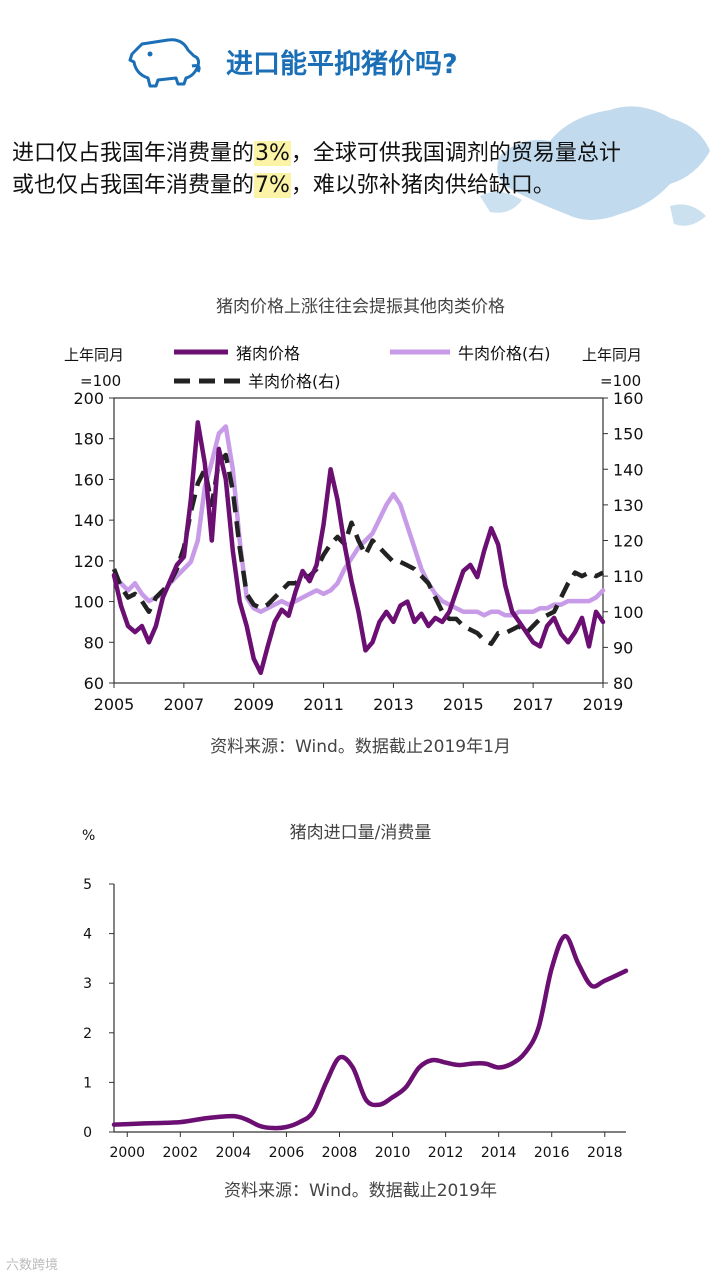 The height and width of the screenshot is (1280, 721). Describe the element at coordinates (628, 469) in the screenshot. I see `chart1-ytick-right-label: 140` at that location.